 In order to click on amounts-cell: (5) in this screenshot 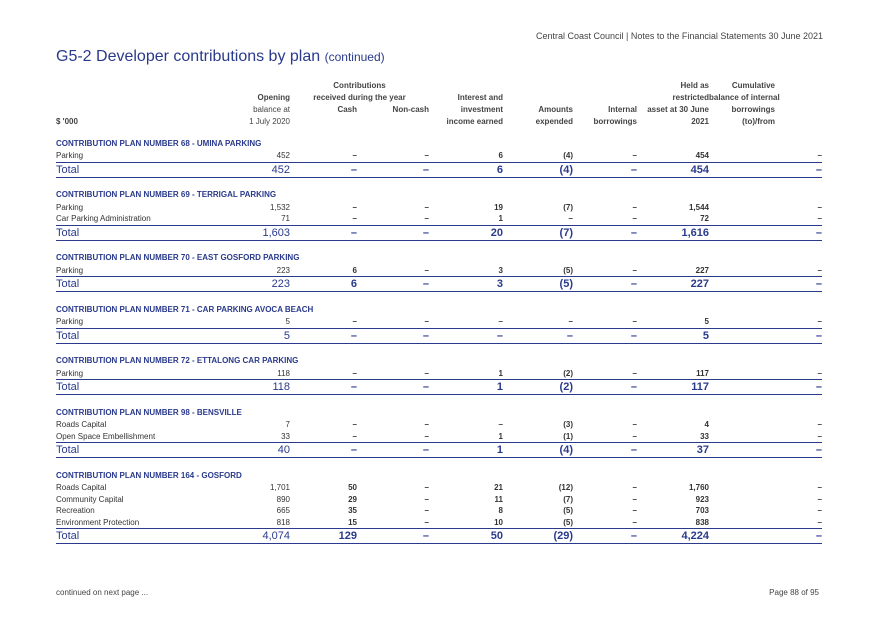, I will do `click(568, 522)`.